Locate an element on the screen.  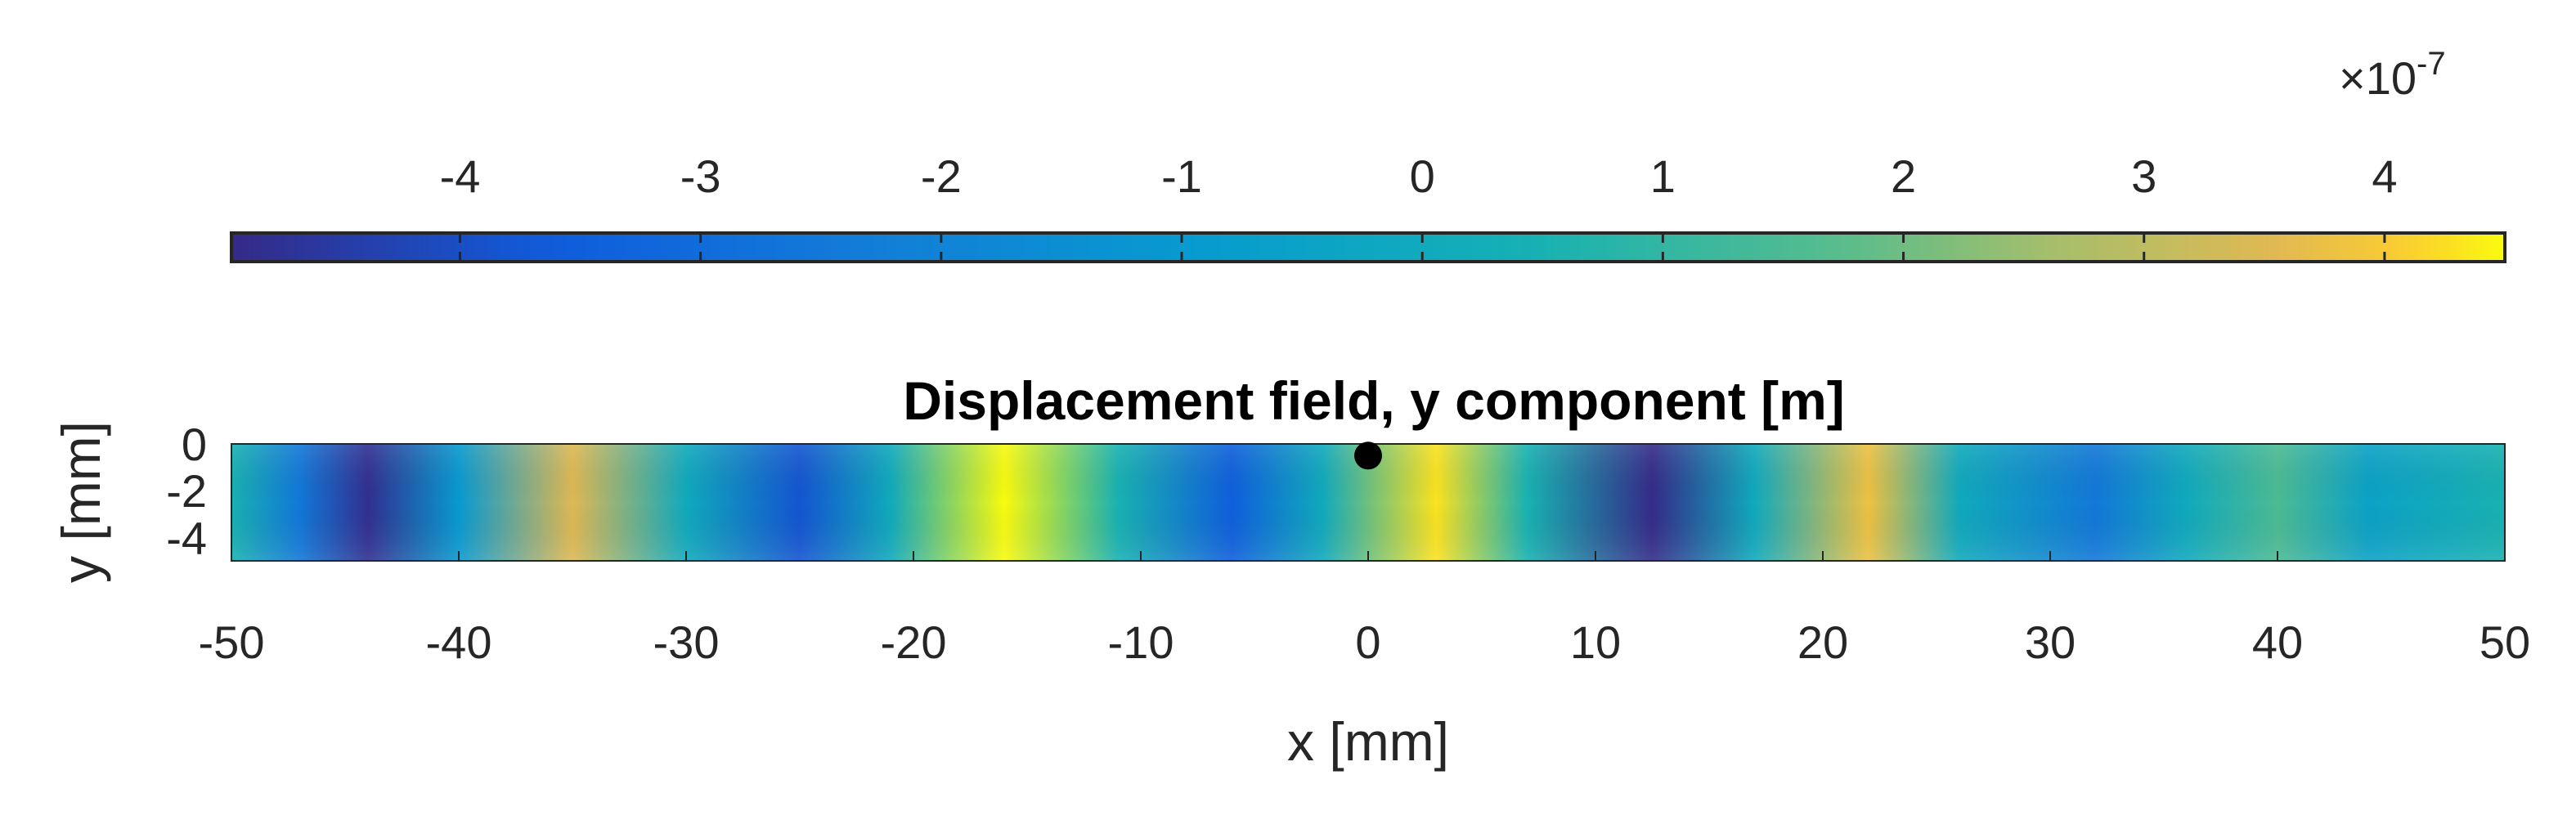
x-tick-label: -10 is located at coordinates (1141, 642).